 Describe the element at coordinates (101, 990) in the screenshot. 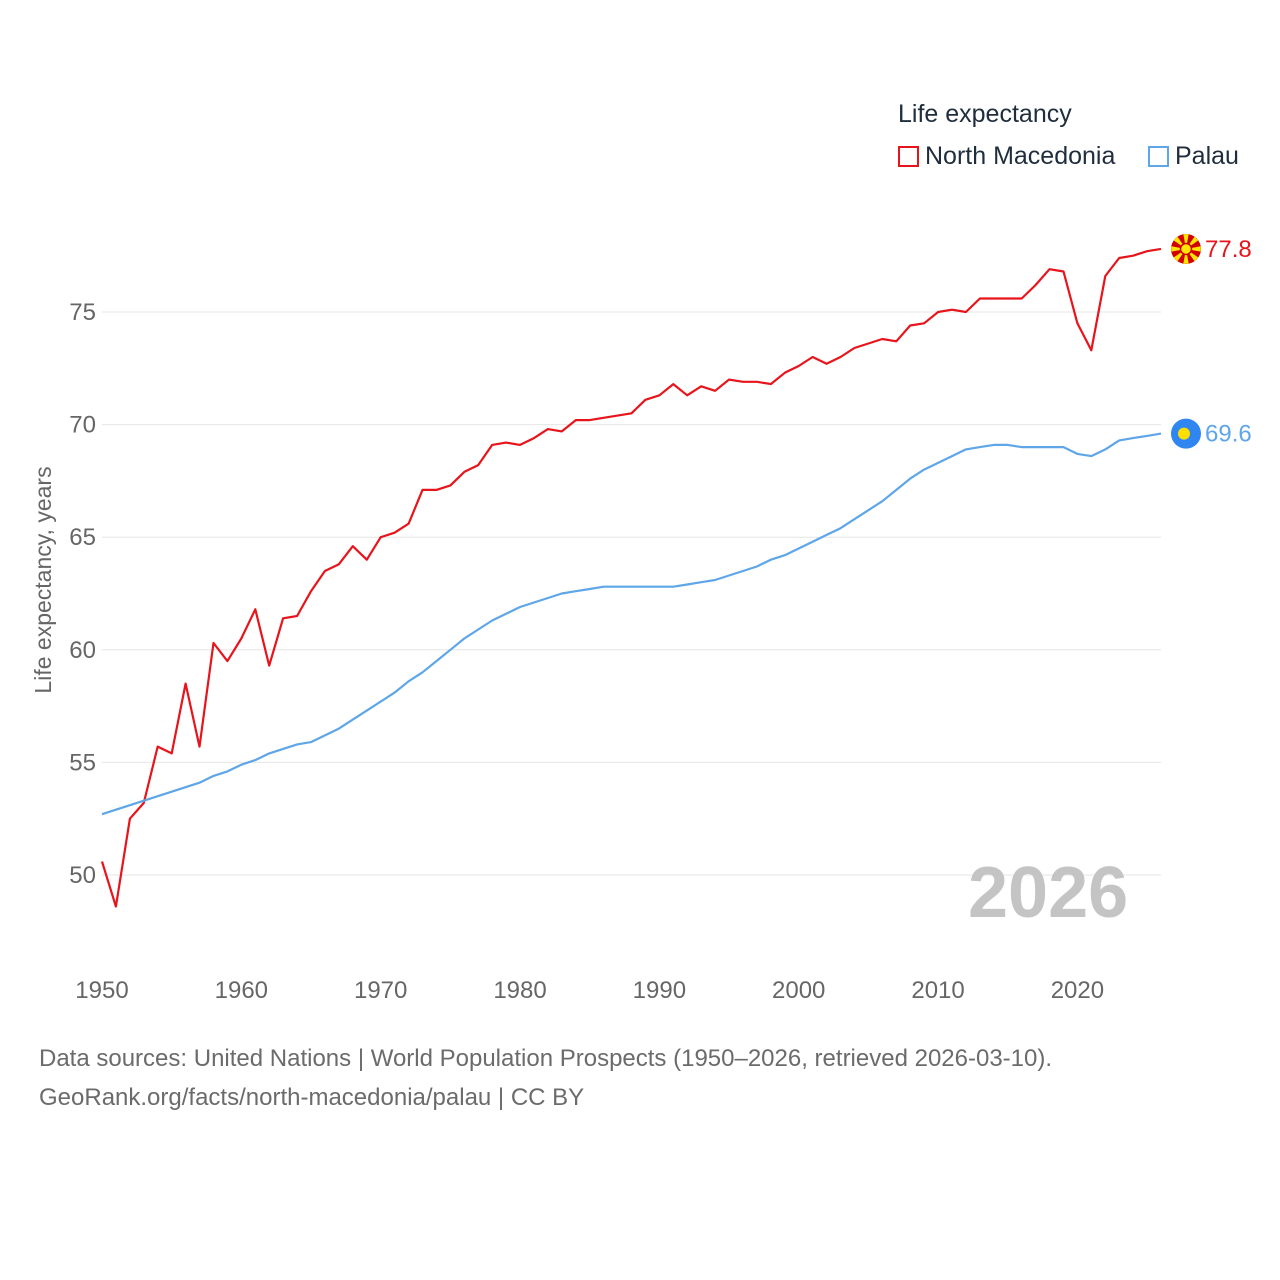

I see `x-tick-label: 1950` at that location.